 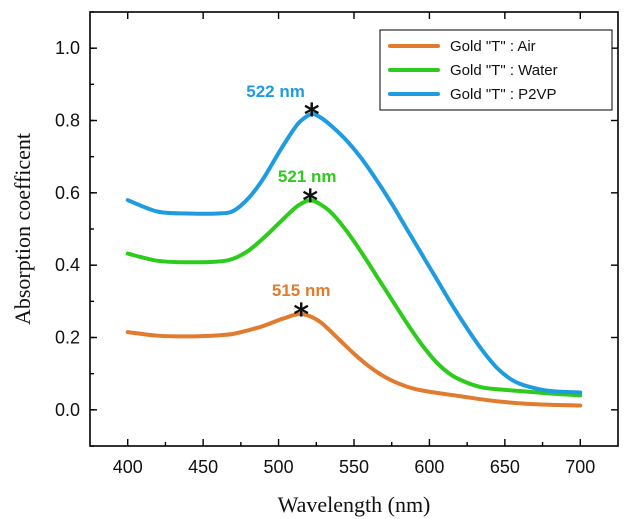 What do you see at coordinates (275, 91) in the screenshot?
I see `peak-label-2: 522 nm` at bounding box center [275, 91].